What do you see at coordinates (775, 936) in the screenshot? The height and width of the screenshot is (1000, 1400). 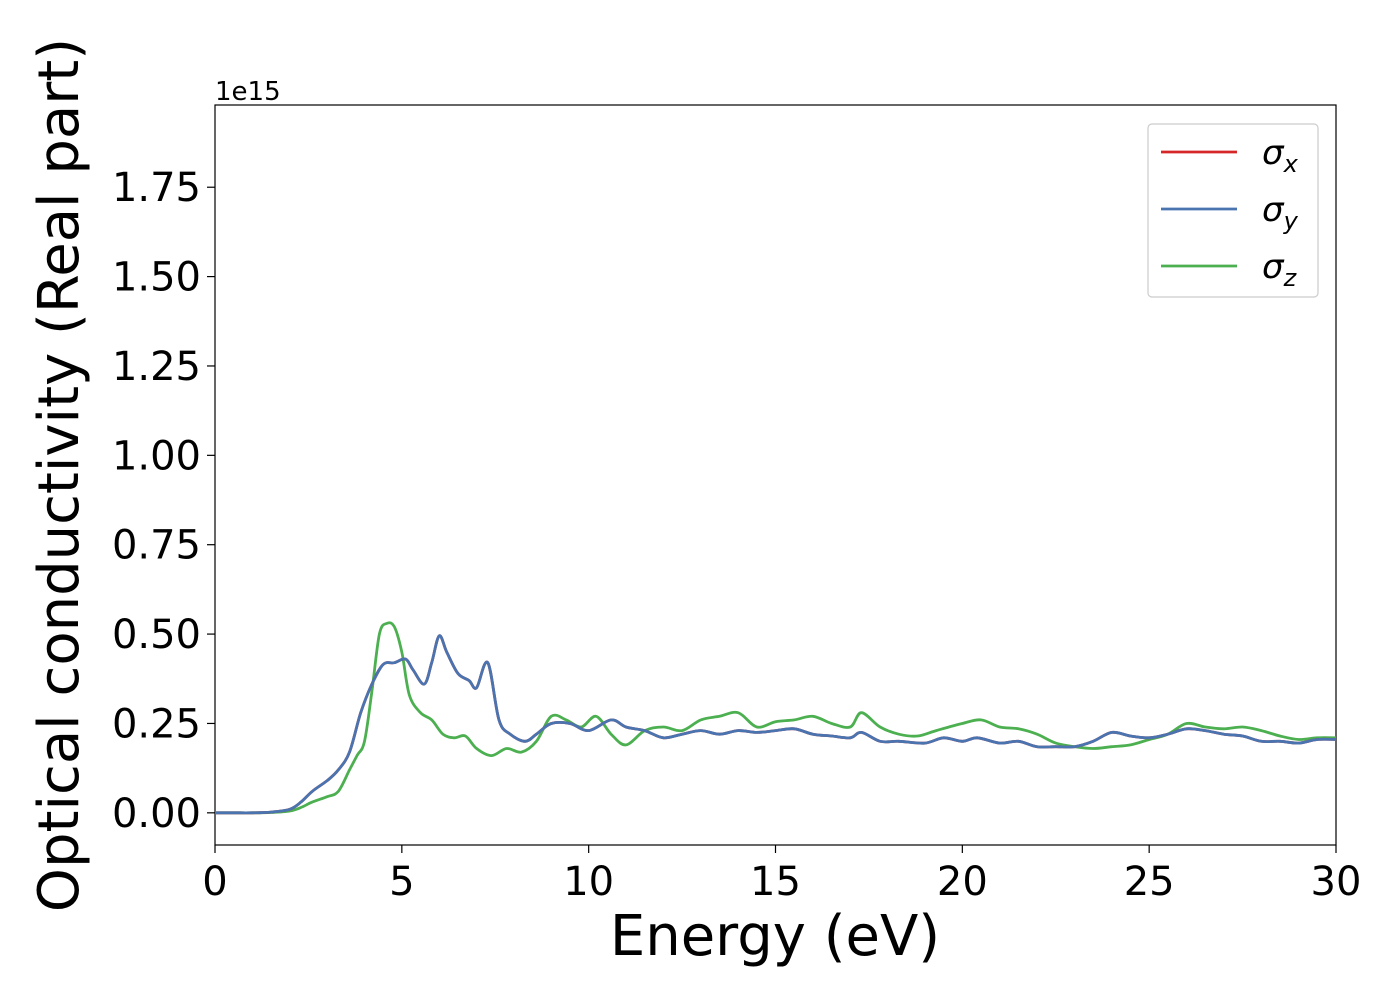 I see `x-axis-label: Energy (eV)` at bounding box center [775, 936].